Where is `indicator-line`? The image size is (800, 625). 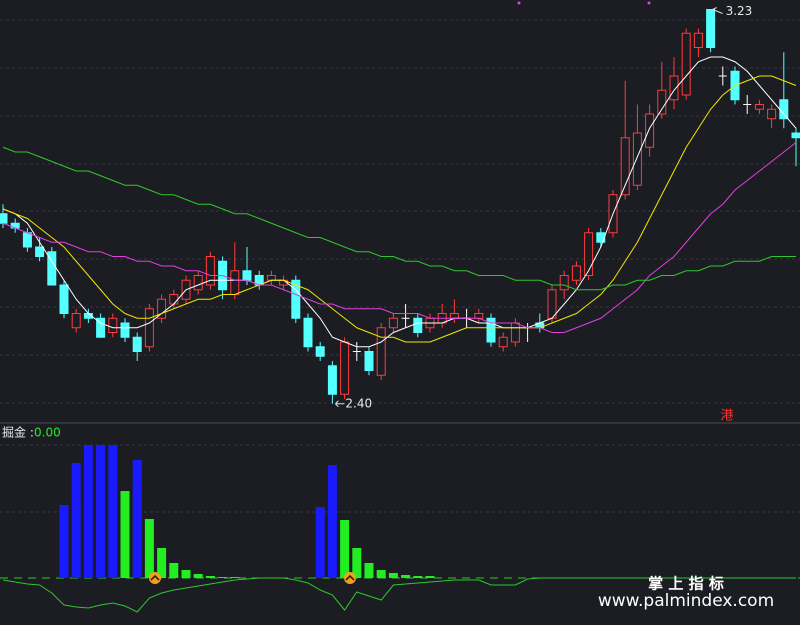
indicator-line is located at coordinates (399, 595).